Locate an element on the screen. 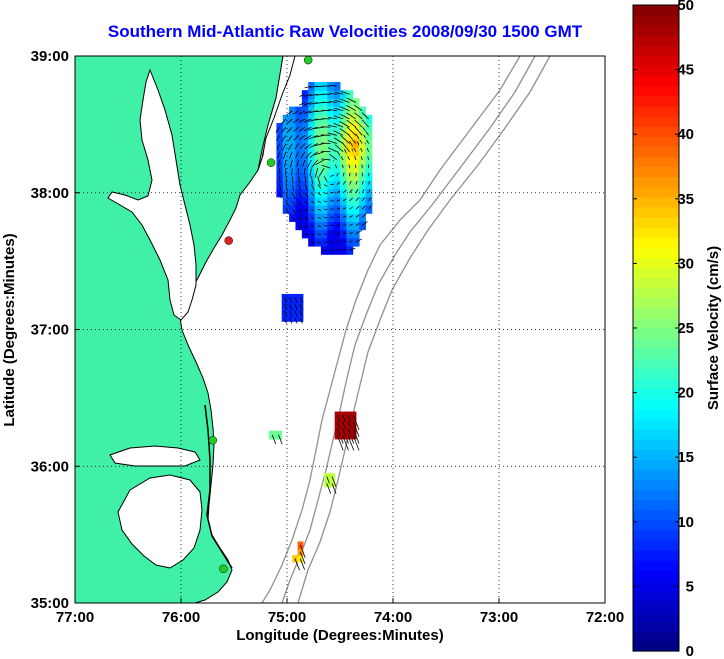  colorbar-tick-label: 20 is located at coordinates (685, 393).